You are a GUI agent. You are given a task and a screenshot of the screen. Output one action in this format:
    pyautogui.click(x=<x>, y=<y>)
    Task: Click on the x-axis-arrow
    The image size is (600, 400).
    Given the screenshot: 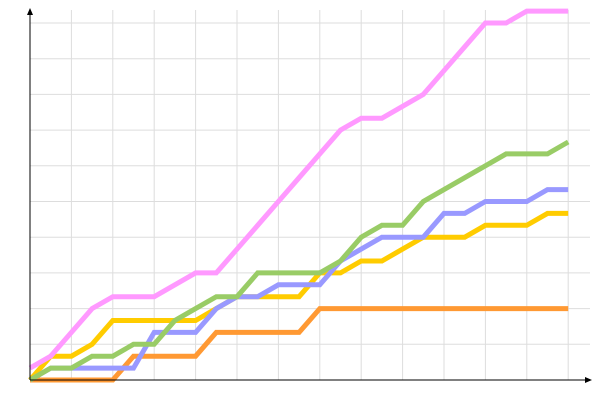 What is the action you would take?
    pyautogui.click(x=588, y=380)
    